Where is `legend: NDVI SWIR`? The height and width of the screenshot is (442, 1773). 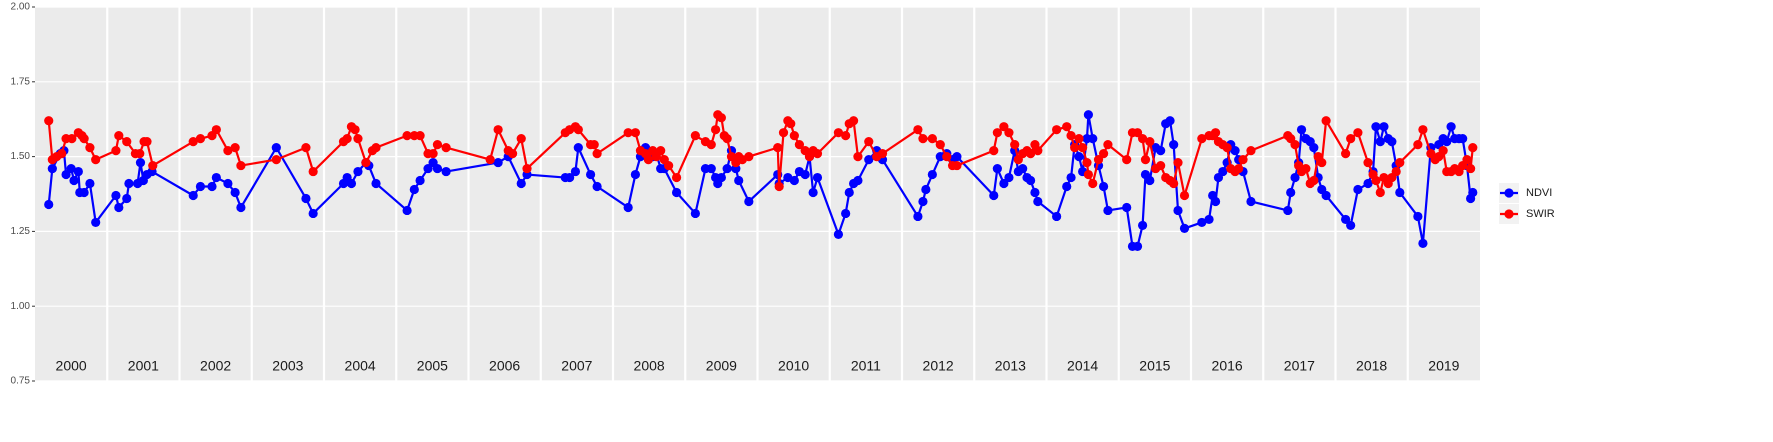
legend: NDVI SWIR is located at coordinates (1527, 203).